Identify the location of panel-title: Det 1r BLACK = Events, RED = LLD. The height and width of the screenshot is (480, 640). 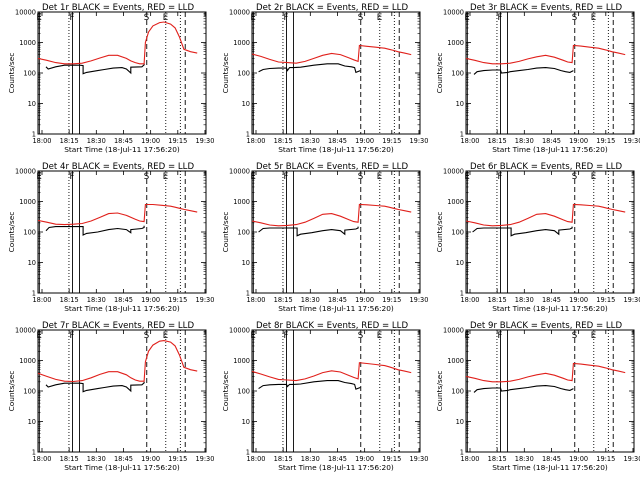
(118, 8).